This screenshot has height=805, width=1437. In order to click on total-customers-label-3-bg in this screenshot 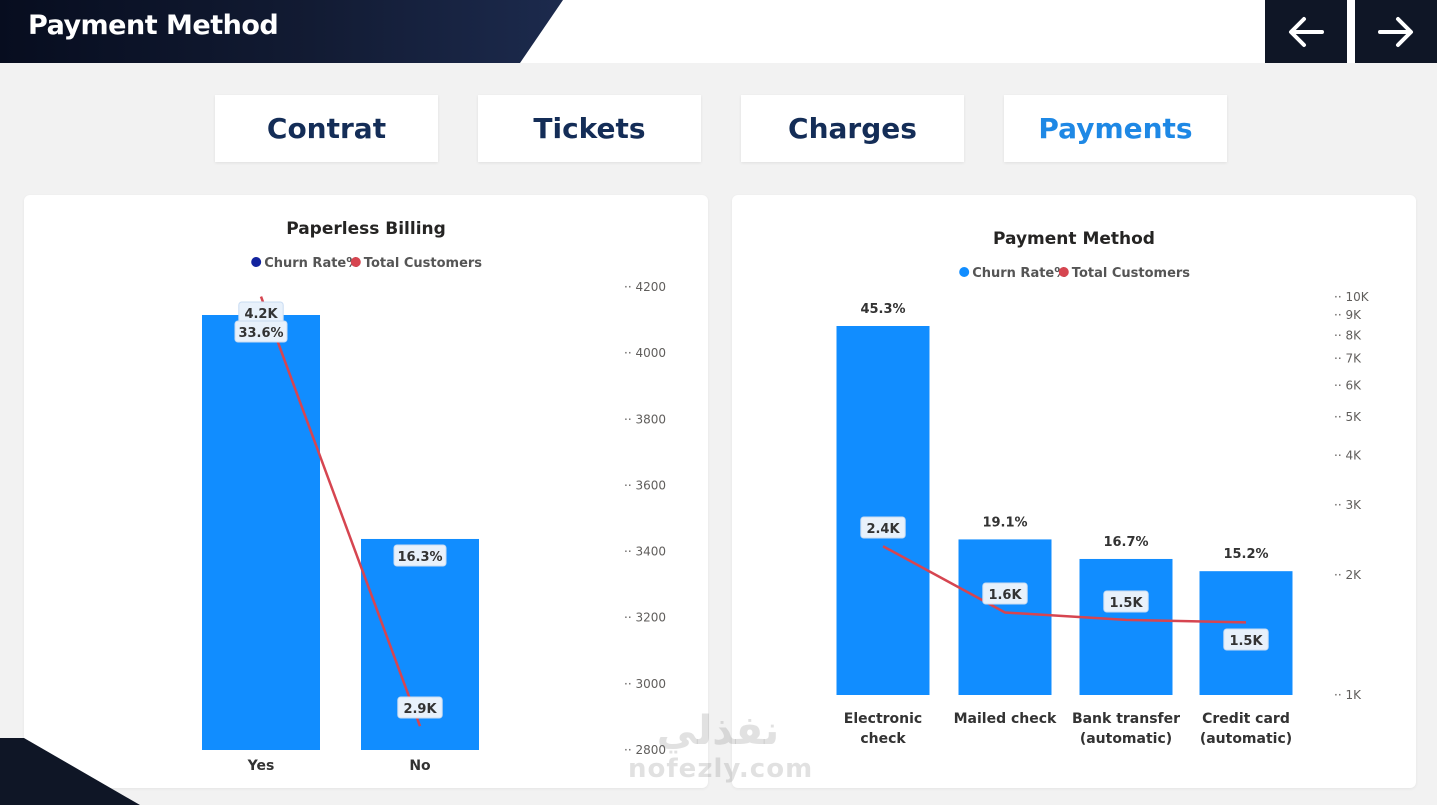, I will do `click(1246, 639)`.